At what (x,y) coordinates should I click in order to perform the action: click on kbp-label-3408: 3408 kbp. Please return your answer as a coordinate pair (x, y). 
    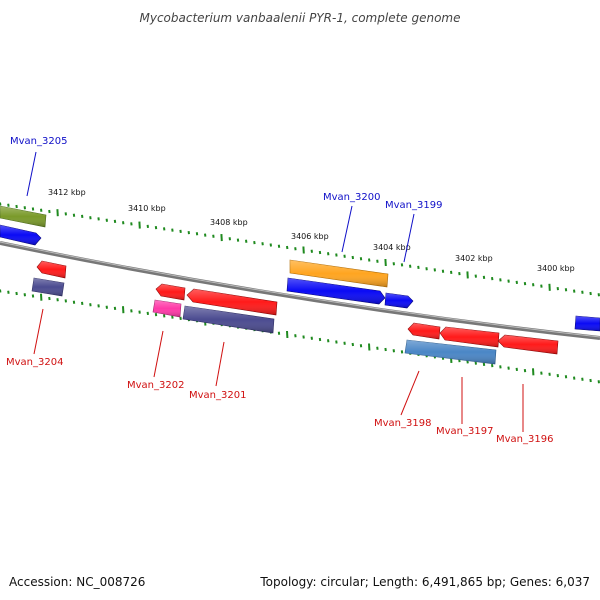
    Looking at the image, I should click on (229, 222).